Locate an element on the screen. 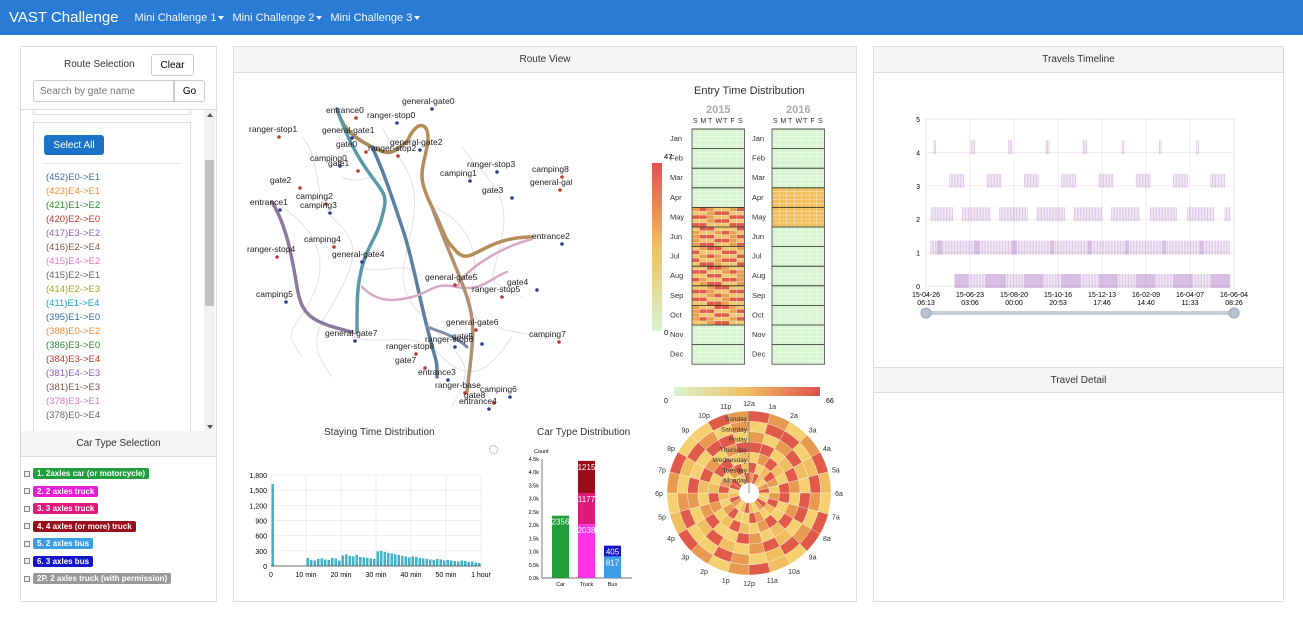 This screenshot has width=1303, height=623. route-item: (381)E1->E3 is located at coordinates (73, 387).